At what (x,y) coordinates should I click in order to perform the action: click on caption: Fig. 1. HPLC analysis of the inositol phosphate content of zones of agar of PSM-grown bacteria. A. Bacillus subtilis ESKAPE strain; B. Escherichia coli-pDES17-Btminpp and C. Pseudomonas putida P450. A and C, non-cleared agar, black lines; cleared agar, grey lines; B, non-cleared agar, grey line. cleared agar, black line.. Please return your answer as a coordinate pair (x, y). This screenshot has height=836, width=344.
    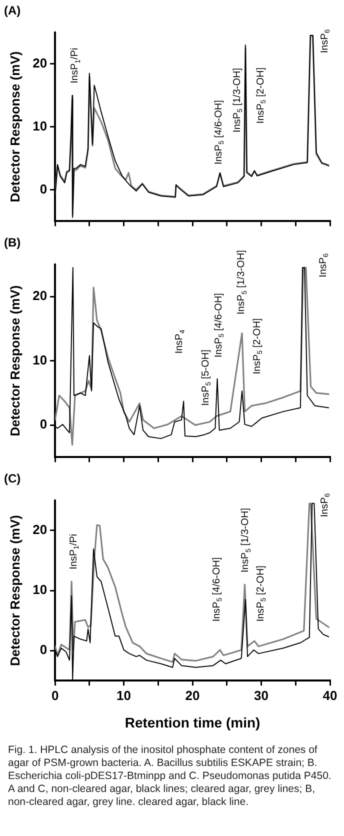
    Looking at the image, I should click on (169, 776).